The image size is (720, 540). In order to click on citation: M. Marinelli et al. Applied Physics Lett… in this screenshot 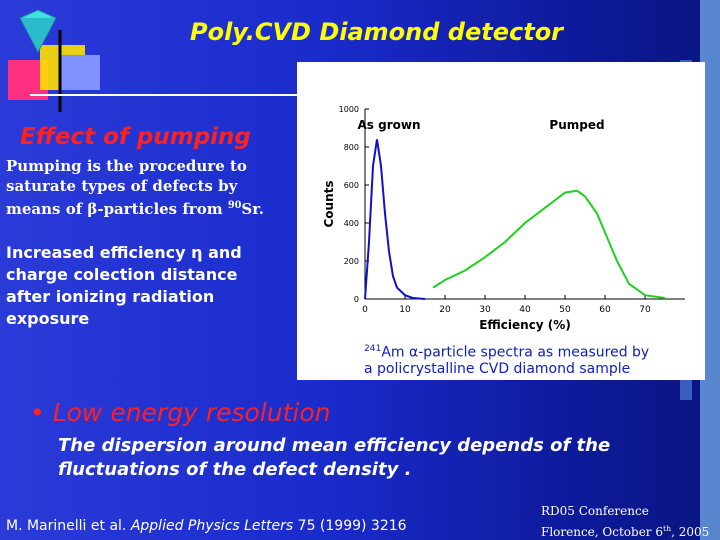, I will do `click(206, 526)`.